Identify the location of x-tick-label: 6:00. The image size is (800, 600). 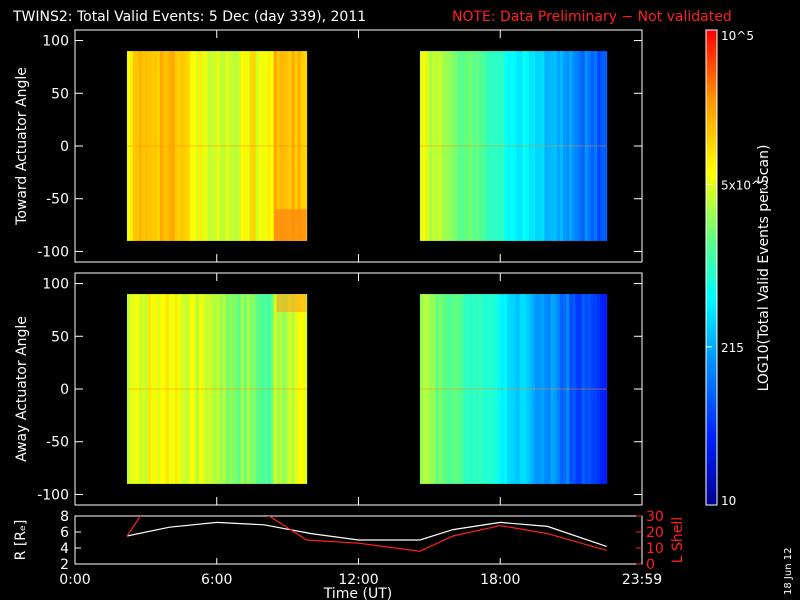
(216, 580).